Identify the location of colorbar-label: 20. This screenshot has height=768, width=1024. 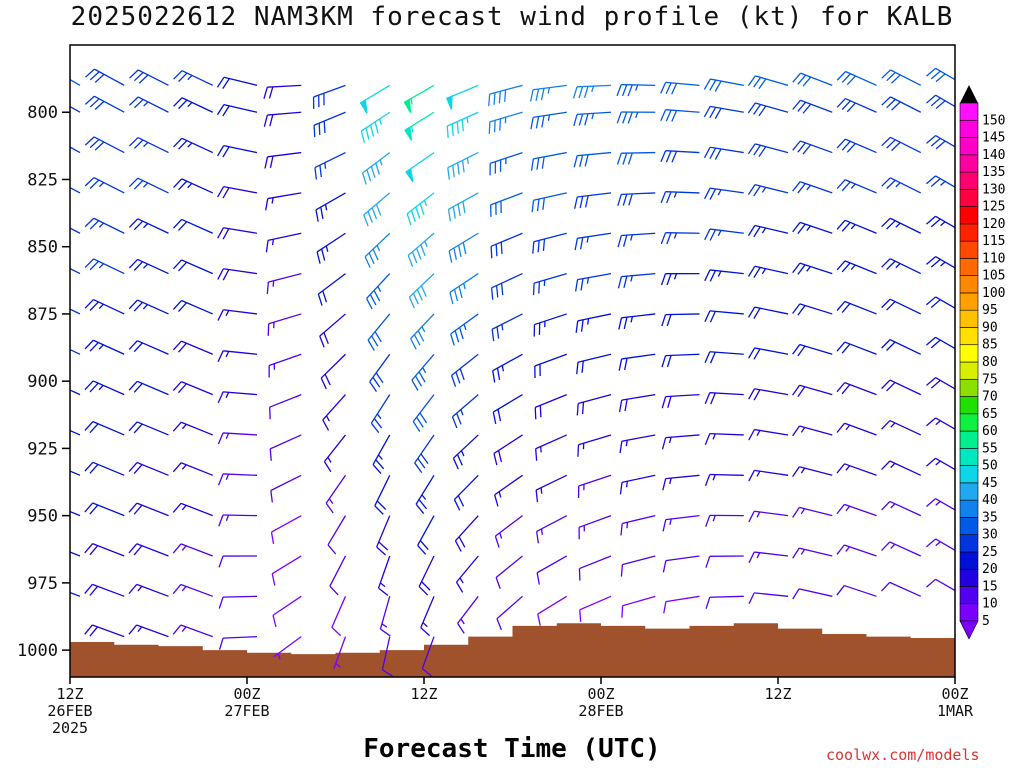
(990, 569).